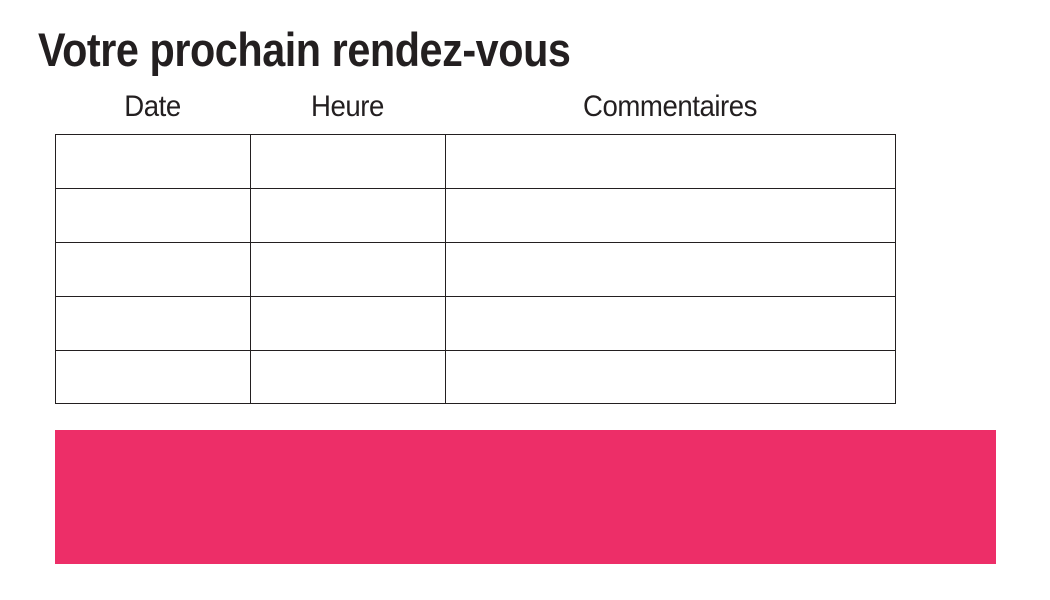 Image resolution: width=1050 pixels, height=600 pixels. What do you see at coordinates (152, 106) in the screenshot?
I see `column-header-date: Date` at bounding box center [152, 106].